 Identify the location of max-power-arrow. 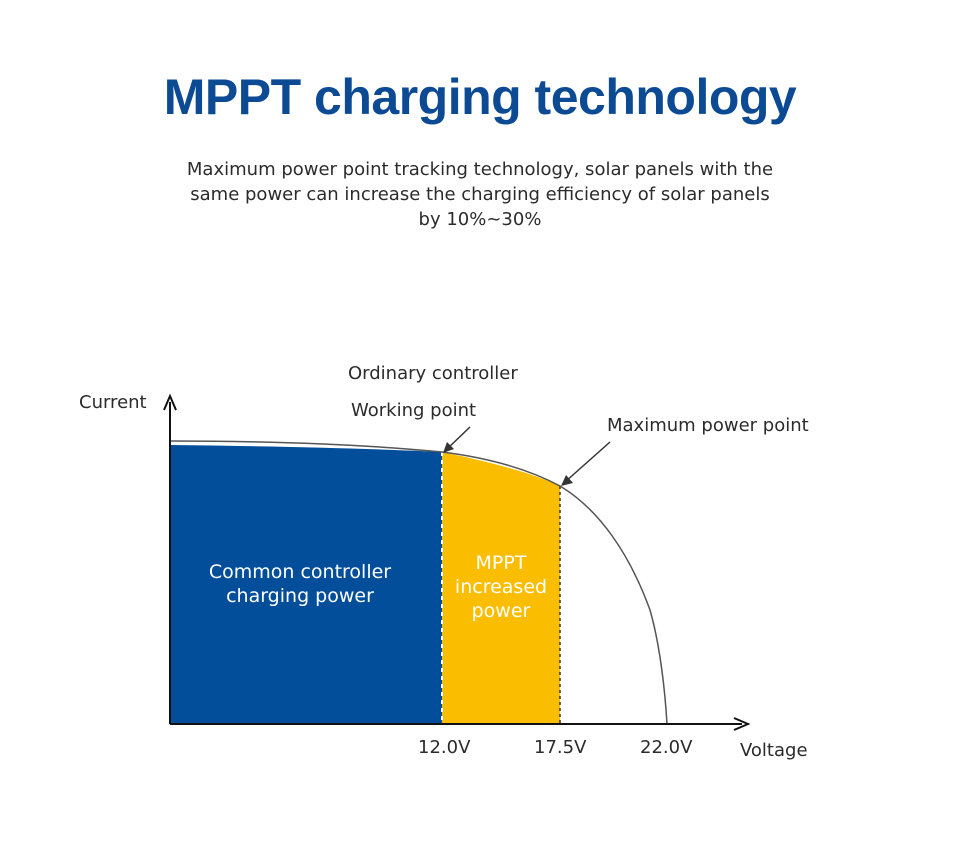
(587, 462).